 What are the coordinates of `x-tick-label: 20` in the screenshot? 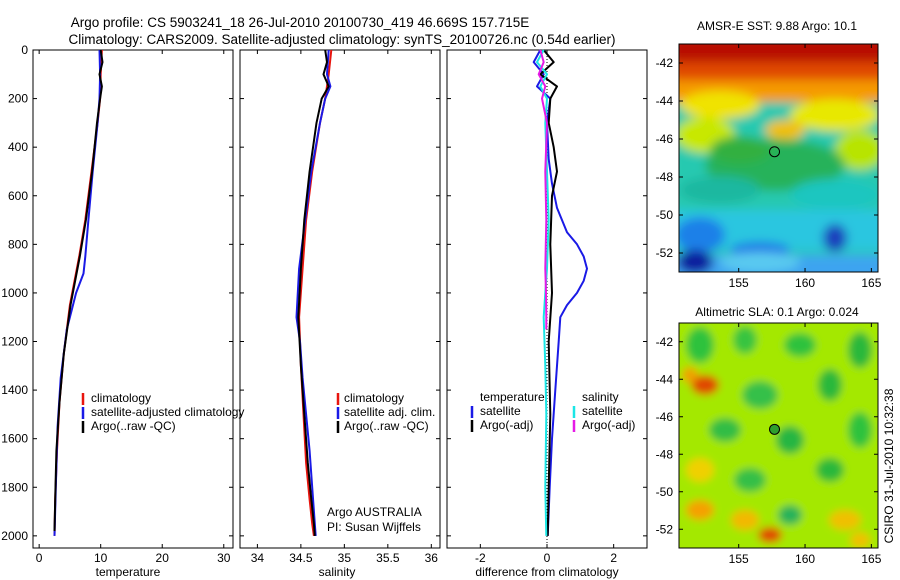 It's located at (163, 558).